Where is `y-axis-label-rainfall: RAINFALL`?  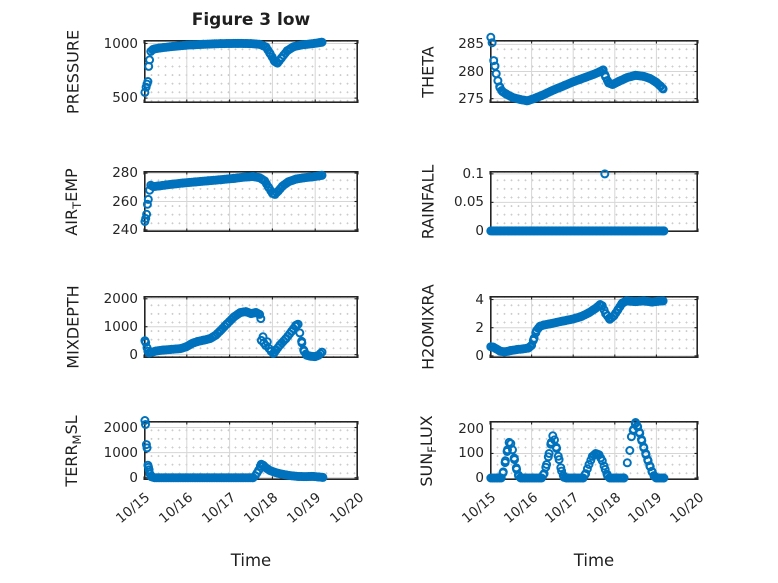 y-axis-label-rainfall: RAINFALL is located at coordinates (428, 201).